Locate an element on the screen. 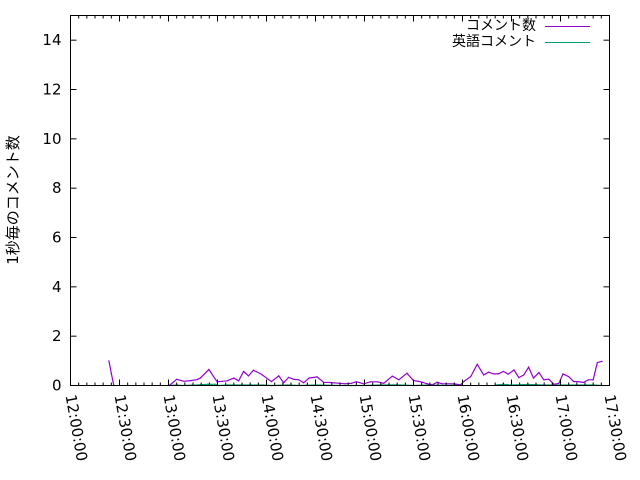 The image size is (640, 480). x-tick-label: 13:00:00 is located at coordinates (174, 427).